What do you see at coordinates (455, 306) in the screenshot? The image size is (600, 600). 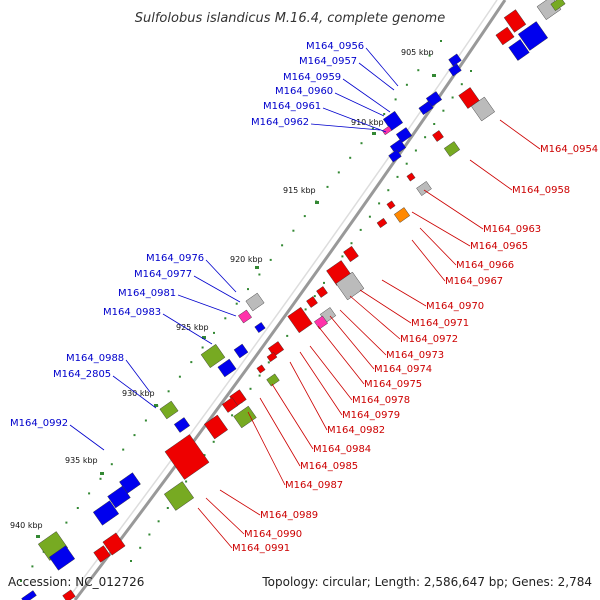 I see `gene-label-reverse: M164_0970` at bounding box center [455, 306].